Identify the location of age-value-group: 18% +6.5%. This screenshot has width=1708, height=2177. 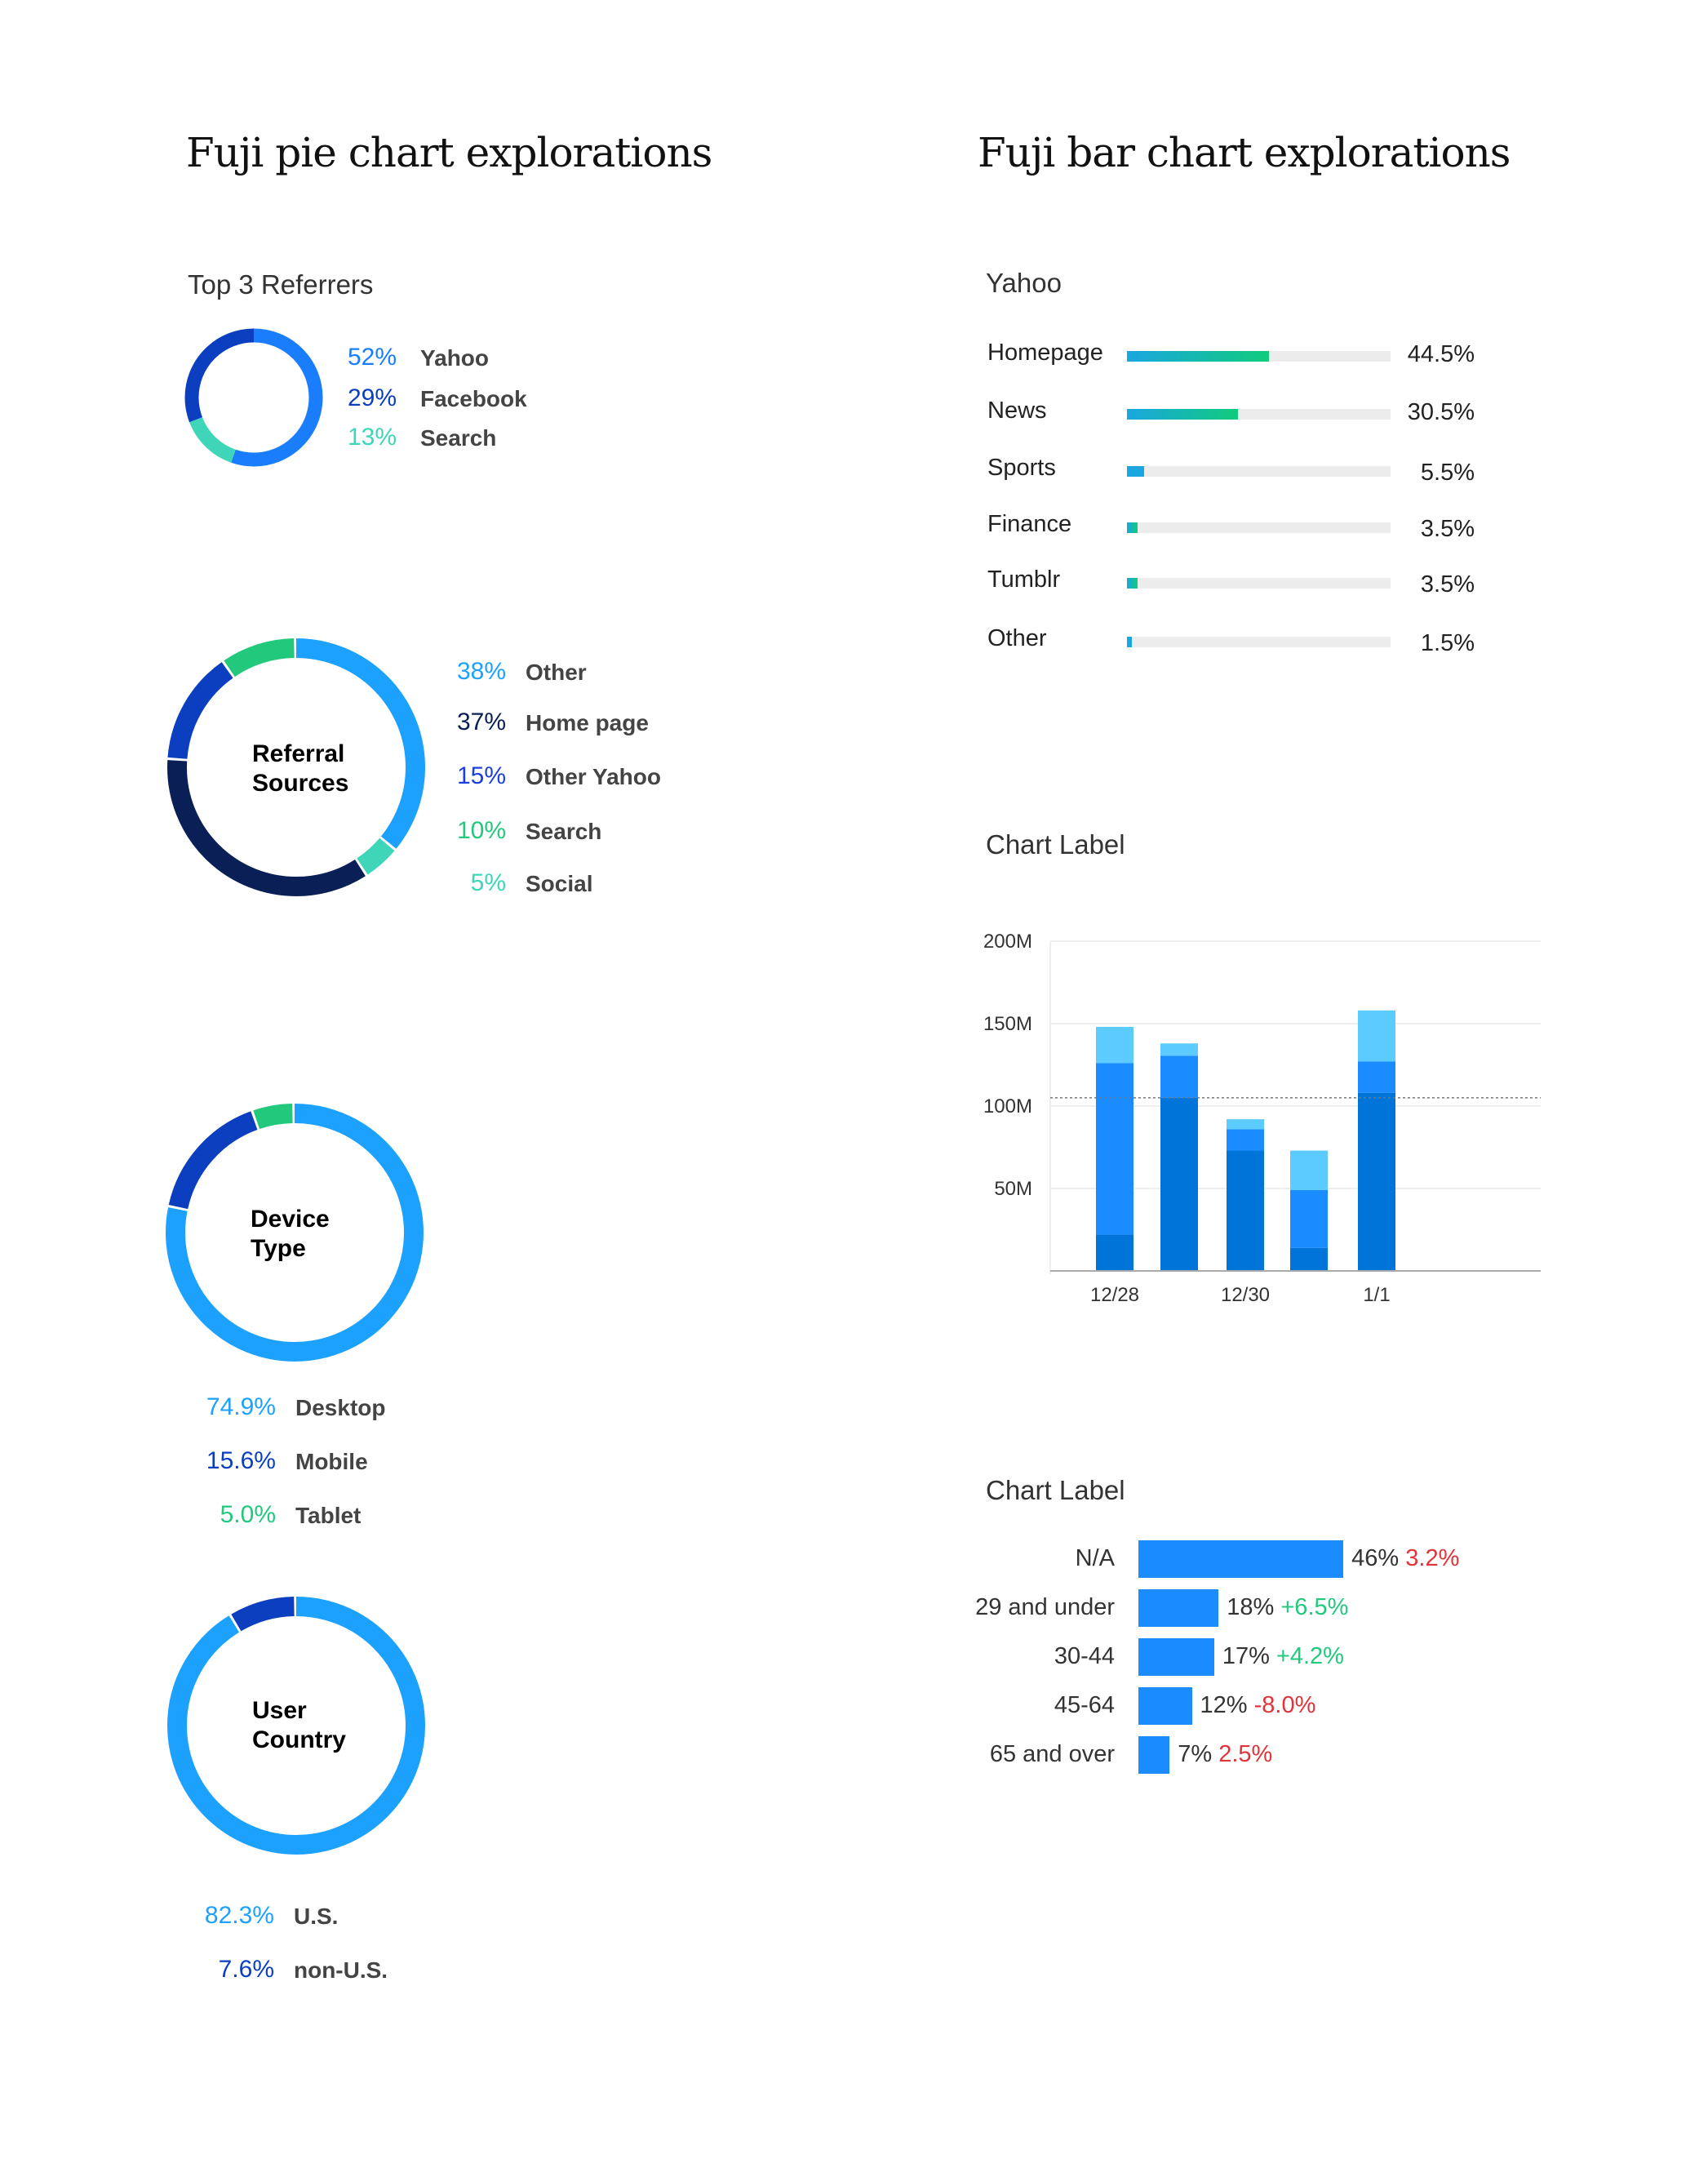
(1287, 1607).